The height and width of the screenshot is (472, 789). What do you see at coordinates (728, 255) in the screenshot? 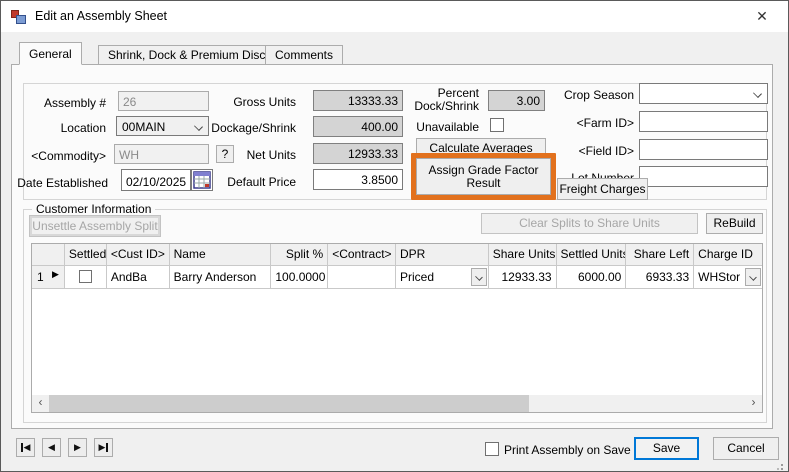
I see `header-charge-id: Charge ID` at bounding box center [728, 255].